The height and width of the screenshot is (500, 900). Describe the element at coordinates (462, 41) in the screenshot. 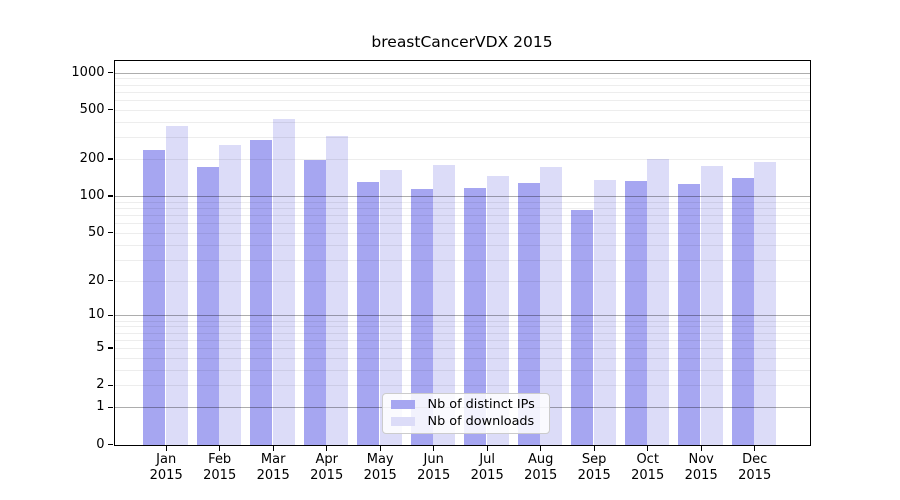

I see `chart-title: breastCancerVDX 2015` at that location.